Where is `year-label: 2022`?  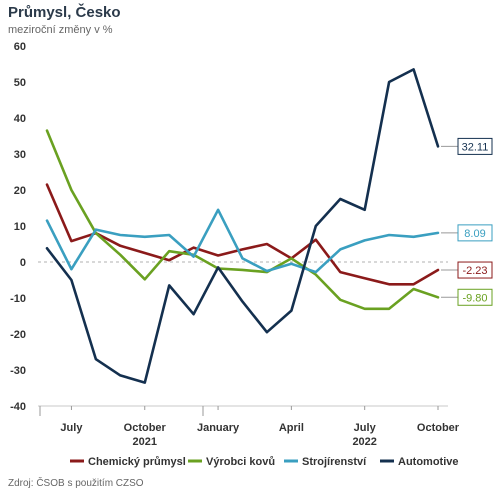
year-label: 2022 is located at coordinates (364, 442).